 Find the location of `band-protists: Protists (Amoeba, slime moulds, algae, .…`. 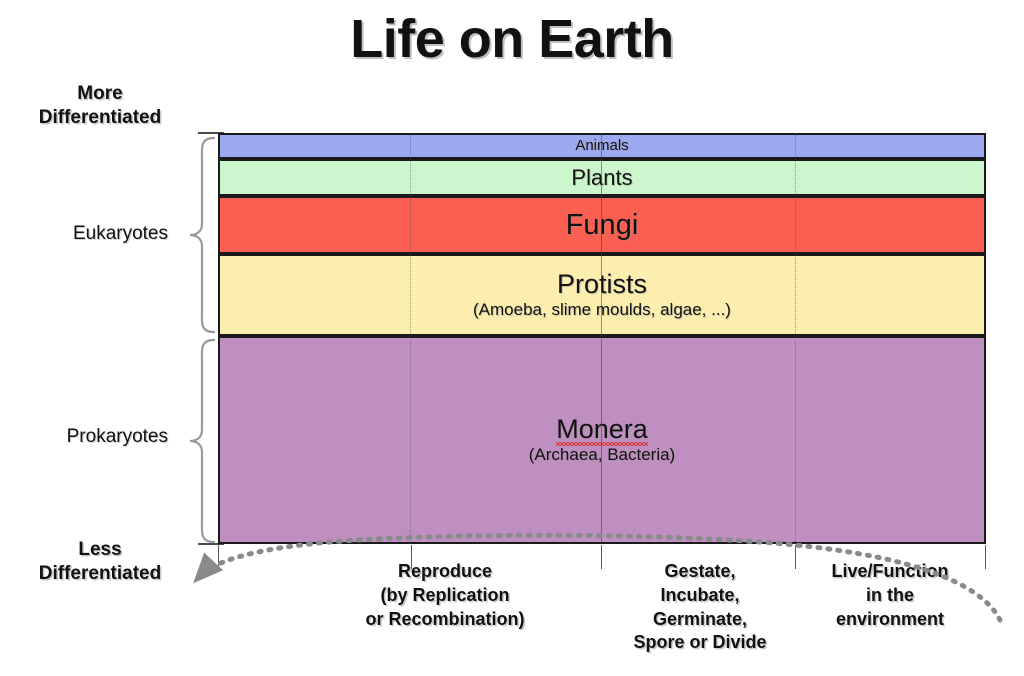

band-protists: Protists (Amoeba, slime moulds, algae, .… is located at coordinates (602, 295).